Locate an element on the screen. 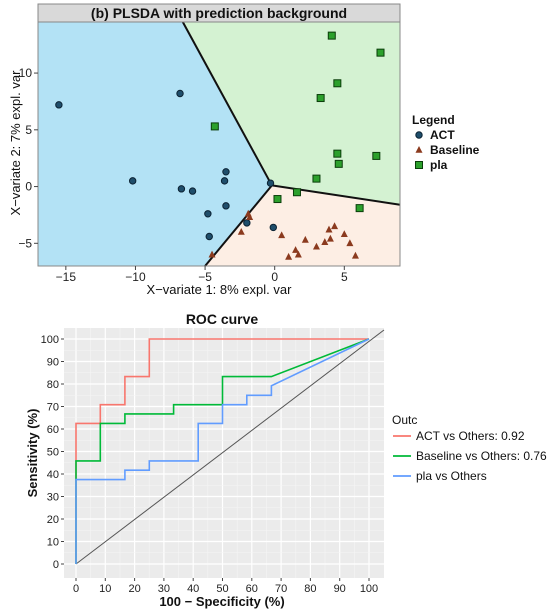 The width and height of the screenshot is (550, 613). roc-x-tick-label: 100 is located at coordinates (369, 589).